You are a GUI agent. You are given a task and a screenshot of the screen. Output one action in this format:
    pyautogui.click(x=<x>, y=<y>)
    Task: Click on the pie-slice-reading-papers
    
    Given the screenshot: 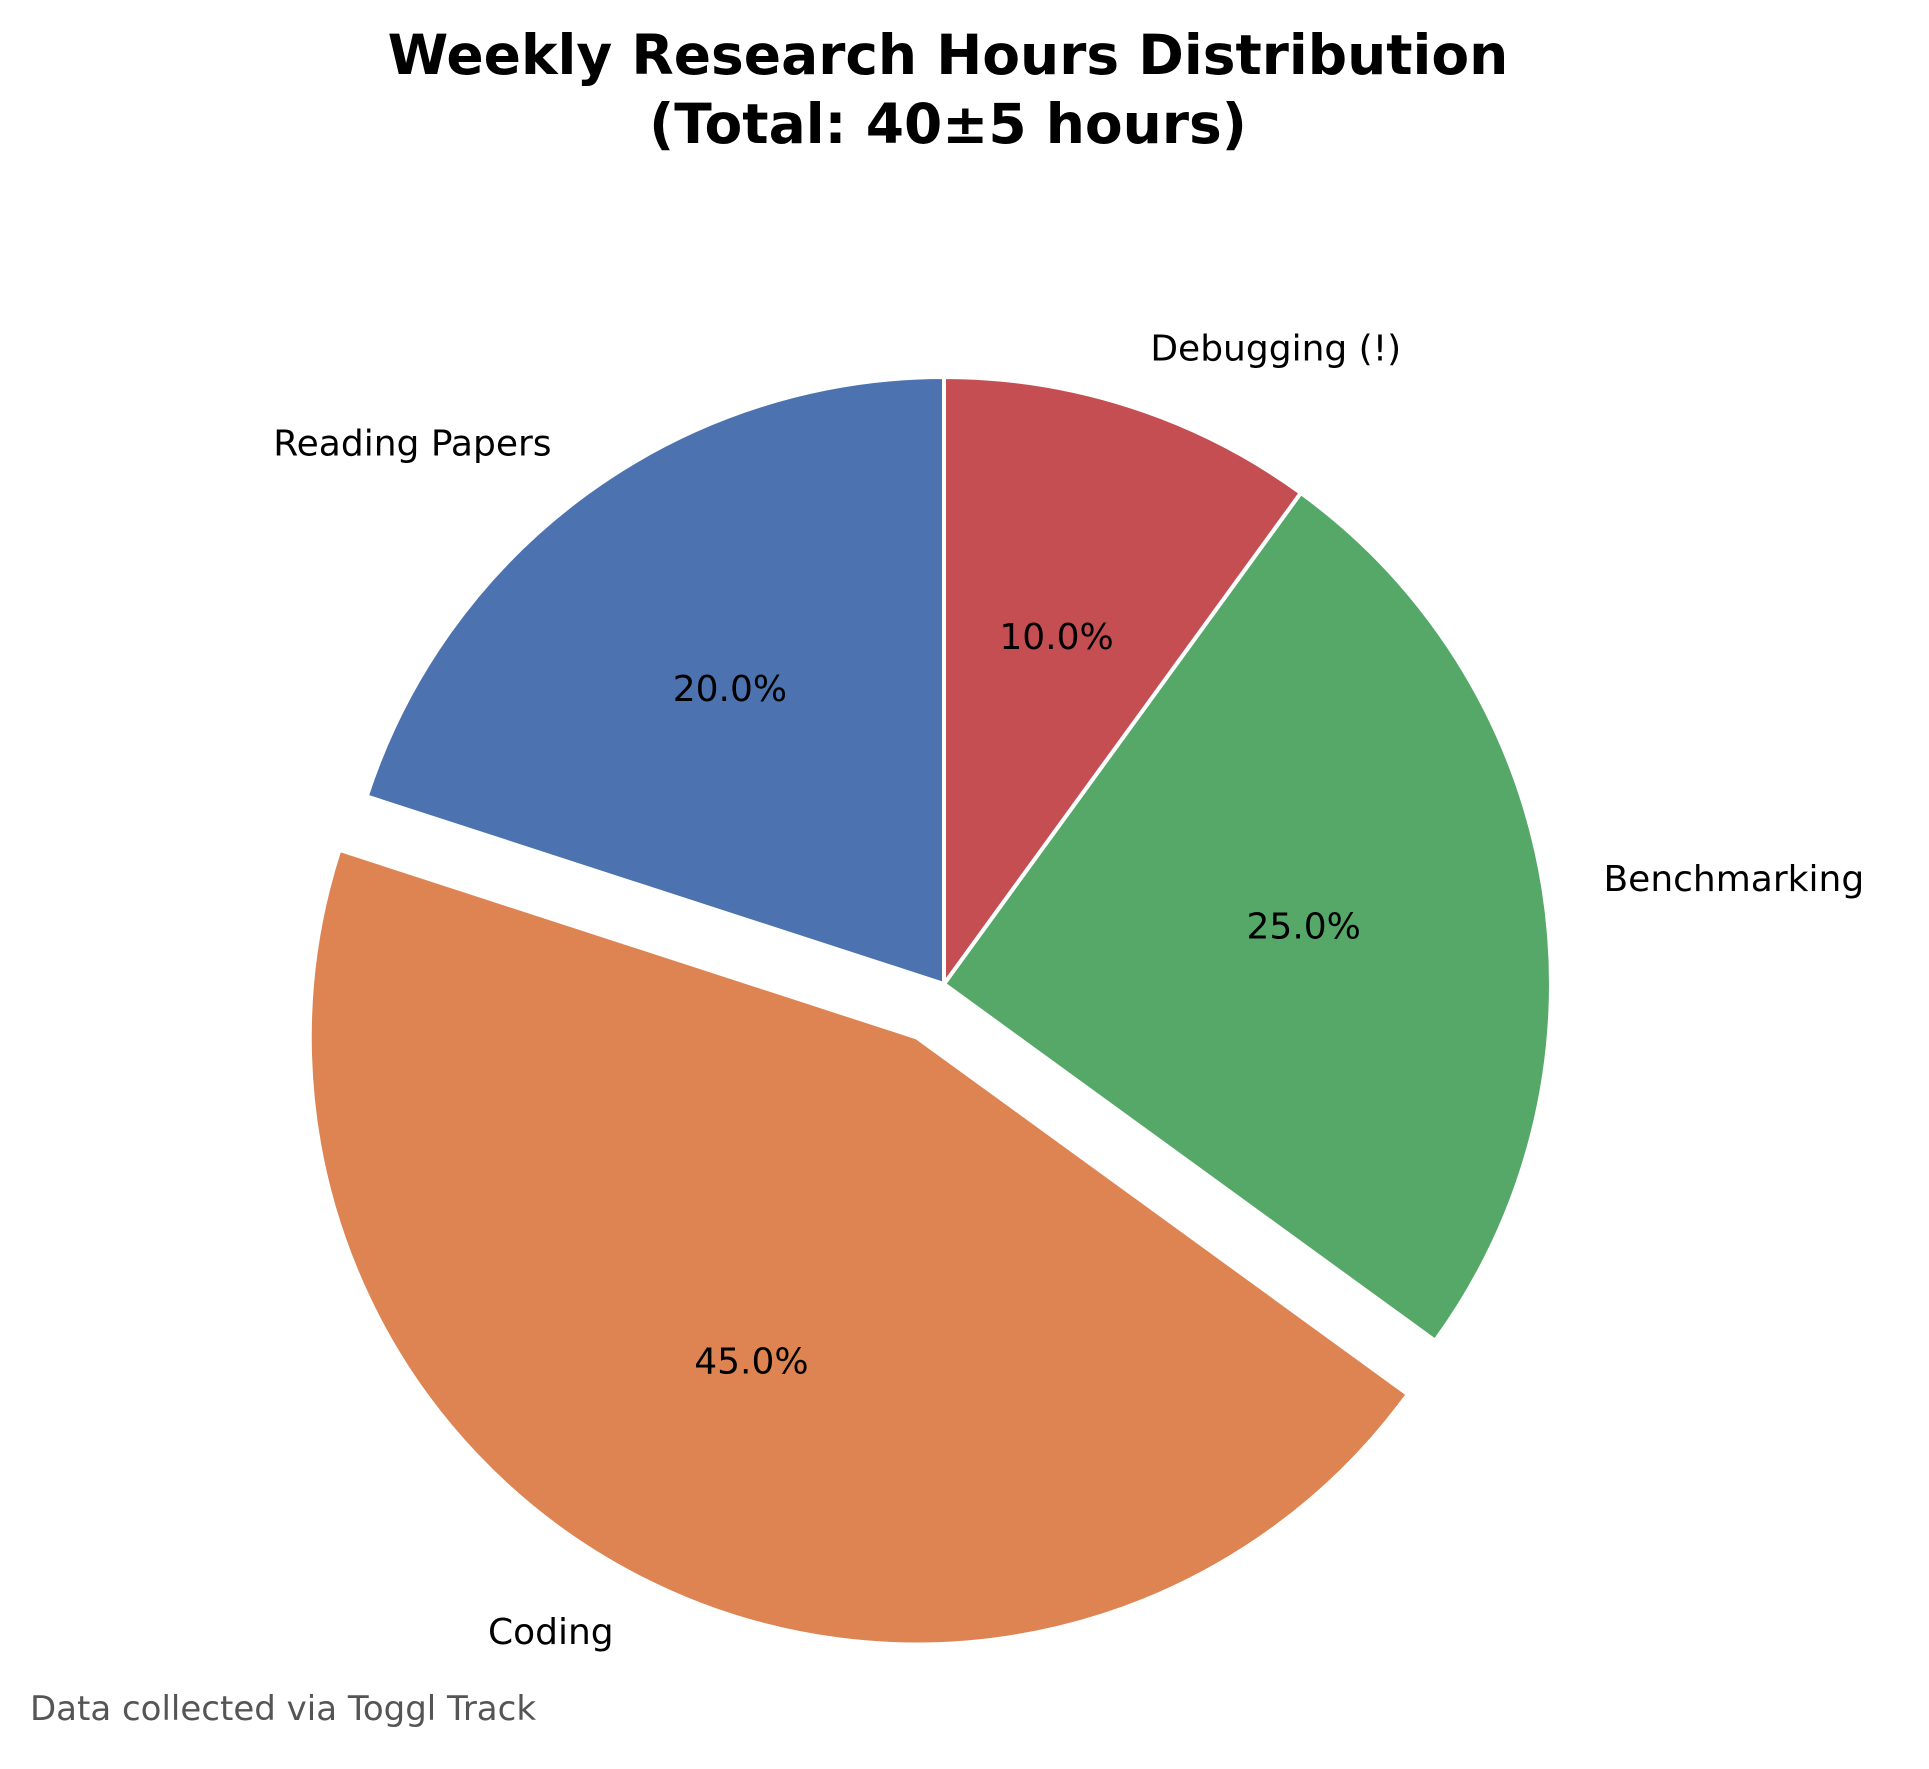 What is the action you would take?
    pyautogui.click(x=655, y=680)
    